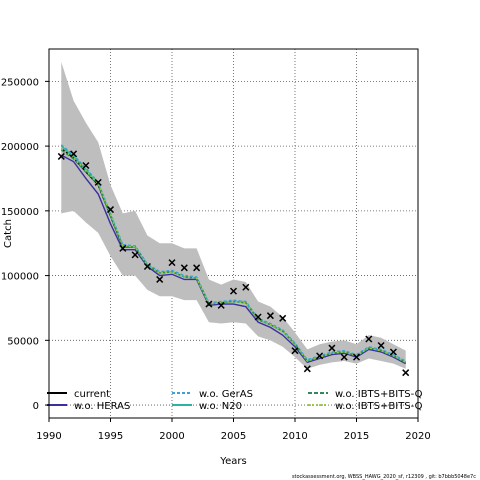 The width and height of the screenshot is (480, 480). What do you see at coordinates (233, 436) in the screenshot?
I see `x-tick-label: 2005` at bounding box center [233, 436].